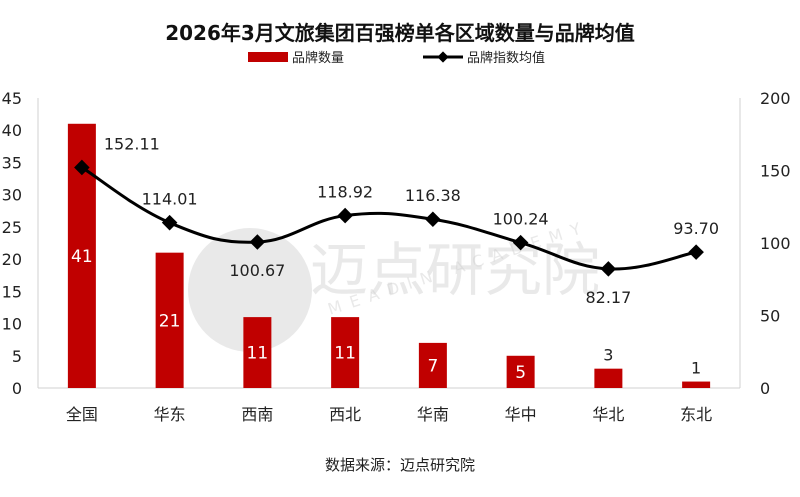 Image resolution: width=800 pixels, height=497 pixels. What do you see at coordinates (521, 414) in the screenshot?
I see `category-label: 华中` at bounding box center [521, 414].